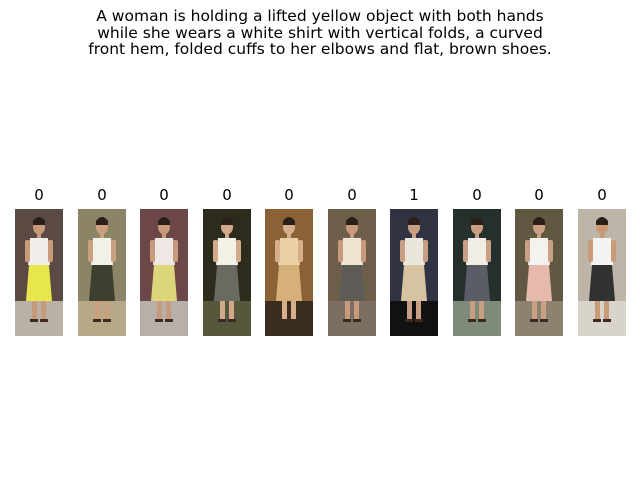  Describe the element at coordinates (352, 195) in the screenshot. I see `panel-label-6: 0` at that location.